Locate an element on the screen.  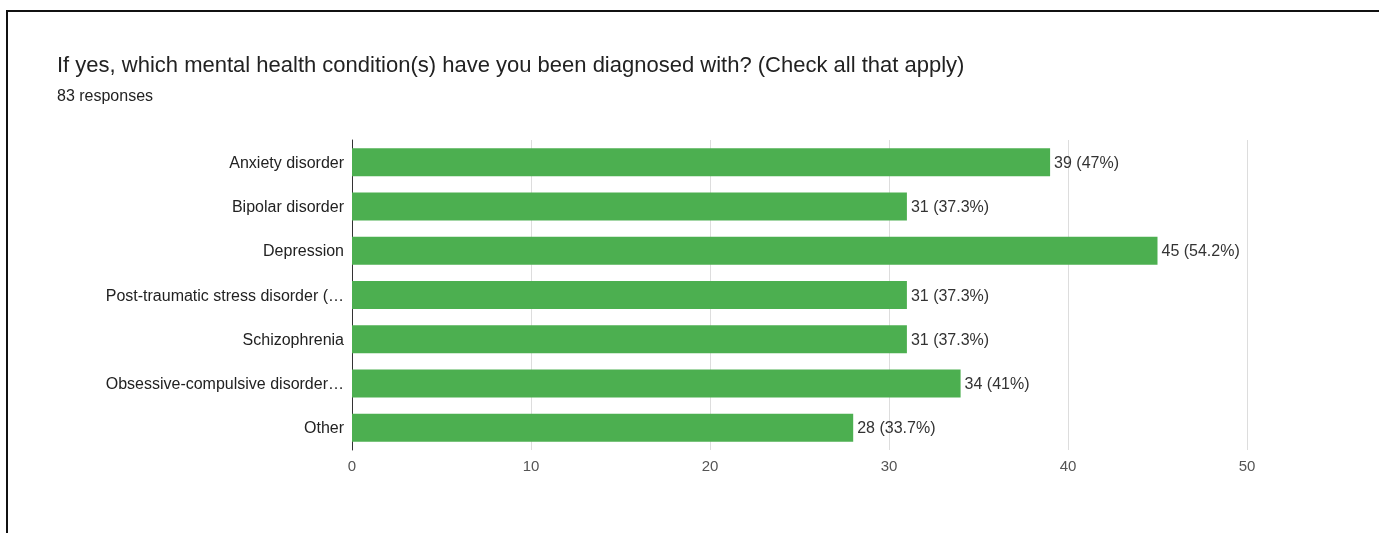
x-tick-label: 30 is located at coordinates (889, 465).